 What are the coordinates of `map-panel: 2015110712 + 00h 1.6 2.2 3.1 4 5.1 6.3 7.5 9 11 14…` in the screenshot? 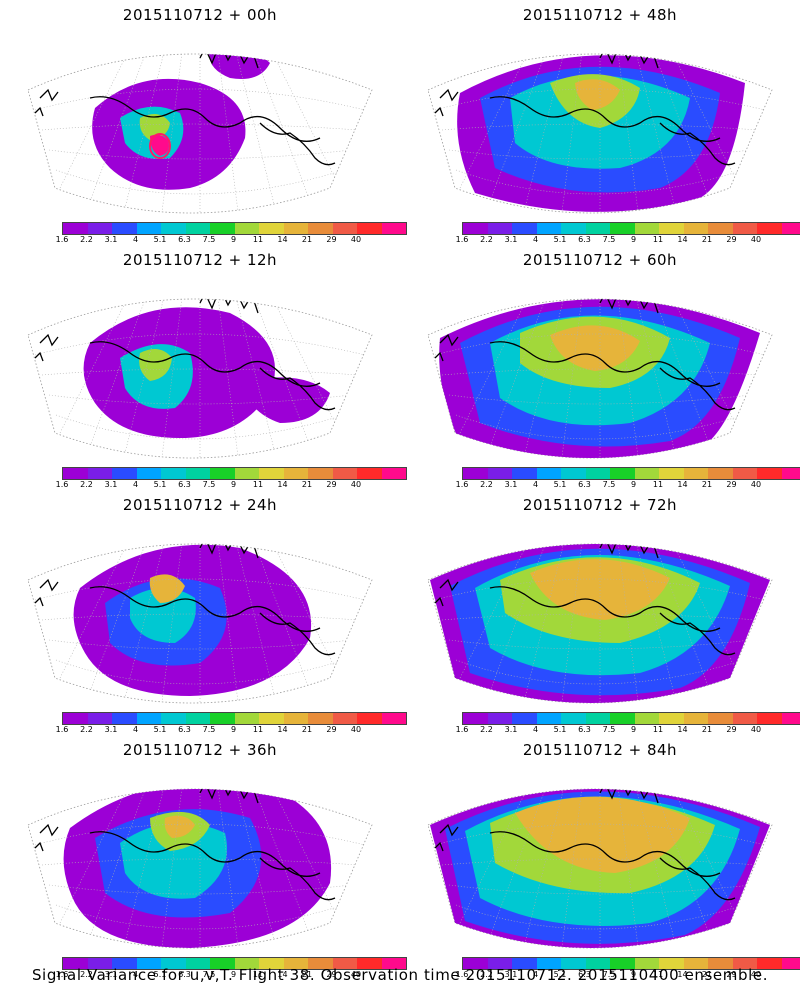 It's located at (203, 122).